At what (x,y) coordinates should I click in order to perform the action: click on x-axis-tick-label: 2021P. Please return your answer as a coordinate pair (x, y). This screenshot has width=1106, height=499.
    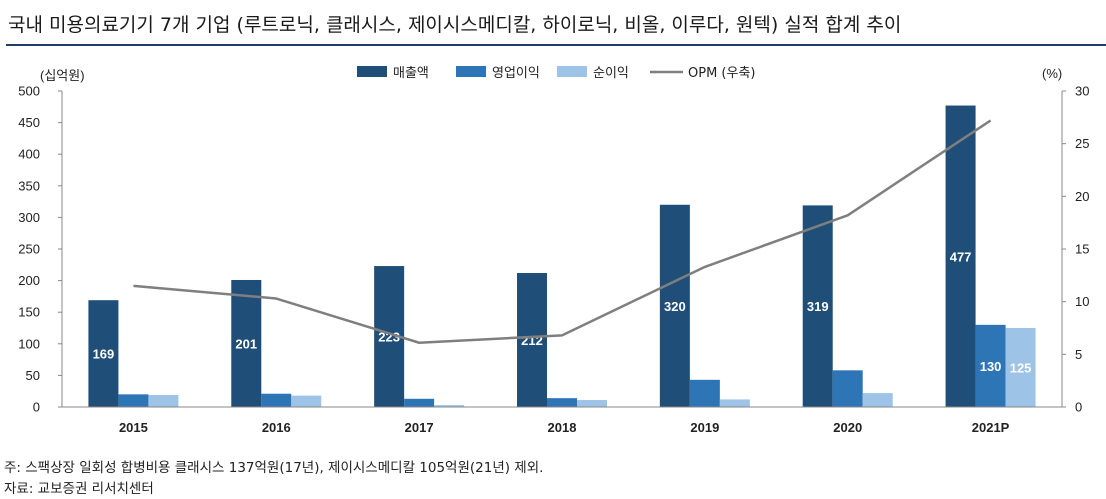
    Looking at the image, I should click on (991, 427).